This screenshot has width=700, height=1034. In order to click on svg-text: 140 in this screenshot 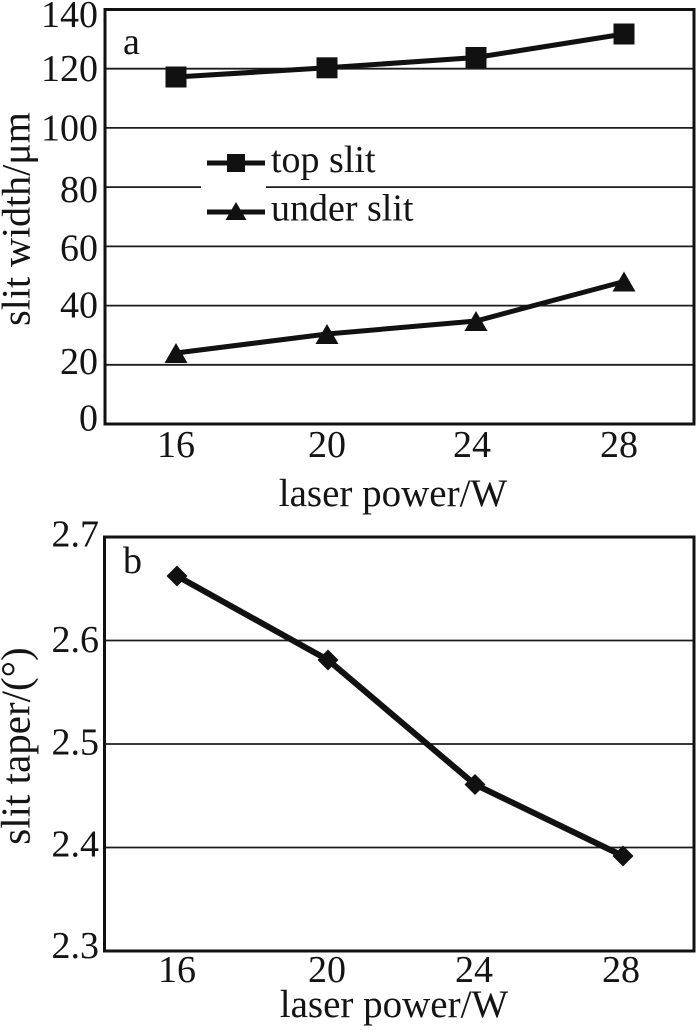, I will do `click(69, 18)`.